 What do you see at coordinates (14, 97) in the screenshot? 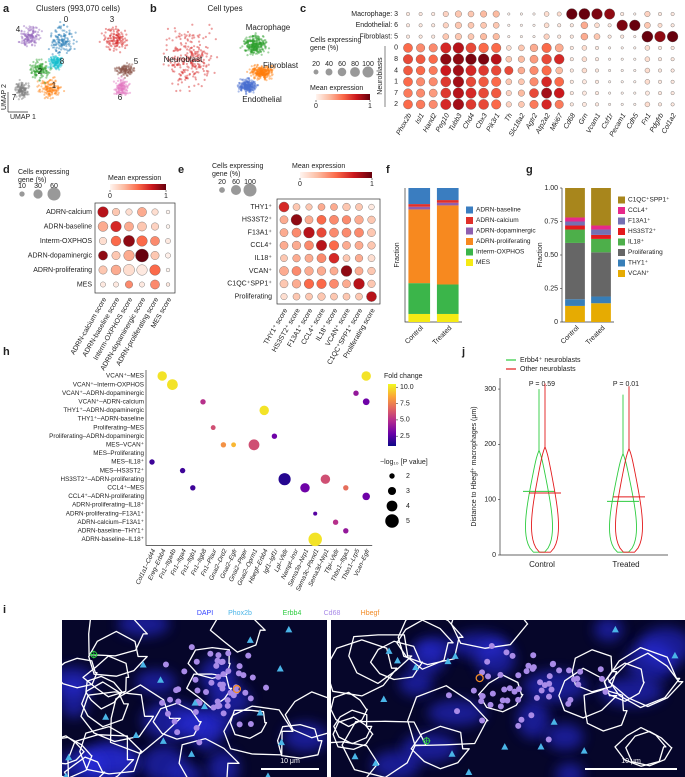
I see `cluster-label: 7` at bounding box center [14, 97].